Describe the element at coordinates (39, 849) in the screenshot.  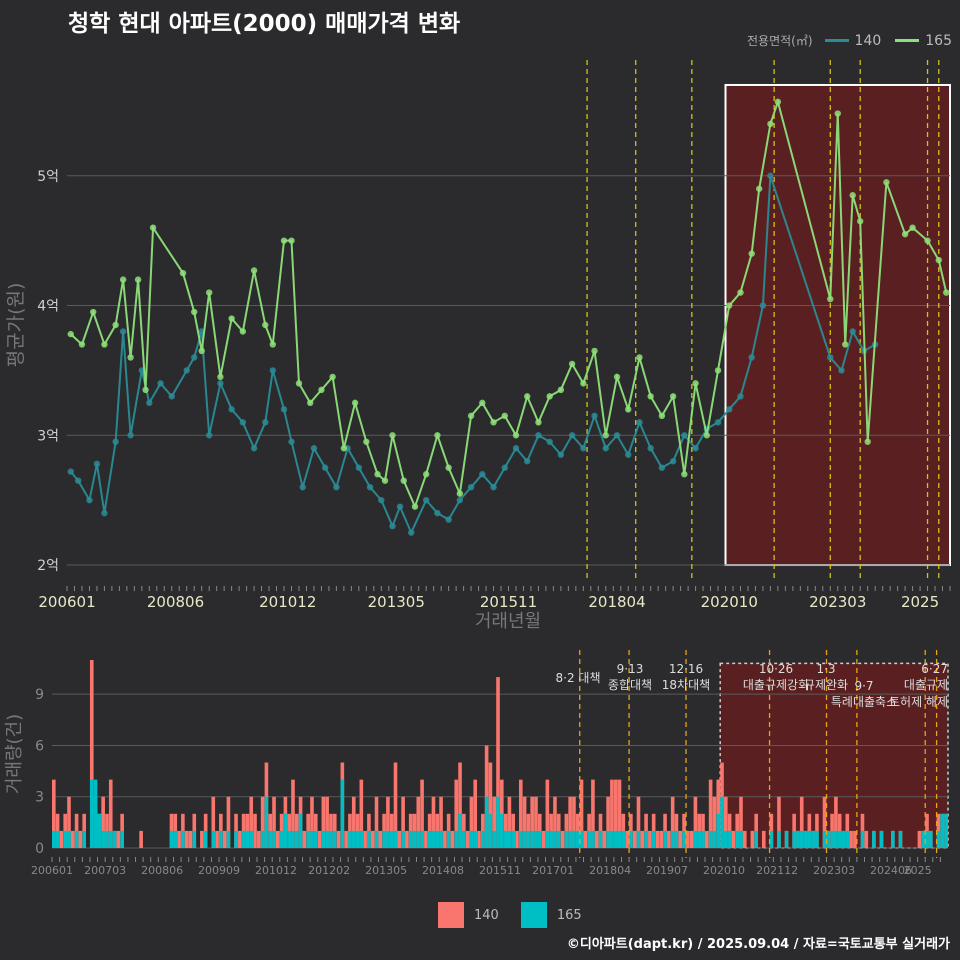
I see `volume-y-tick-label: 0` at that location.